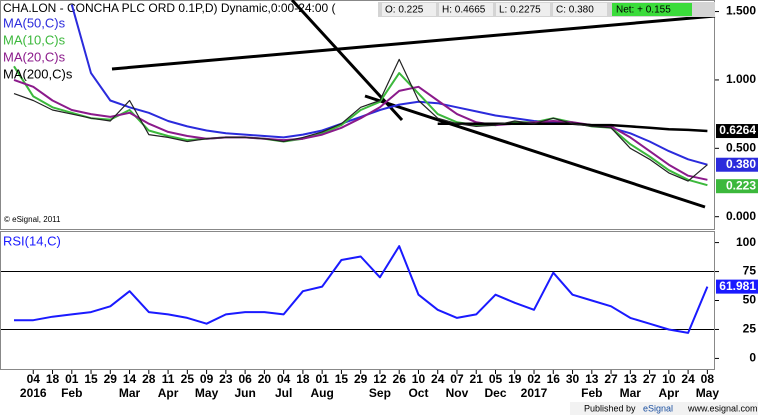  What do you see at coordinates (321, 393) in the screenshot?
I see `x-month-label: Aug` at bounding box center [321, 393].